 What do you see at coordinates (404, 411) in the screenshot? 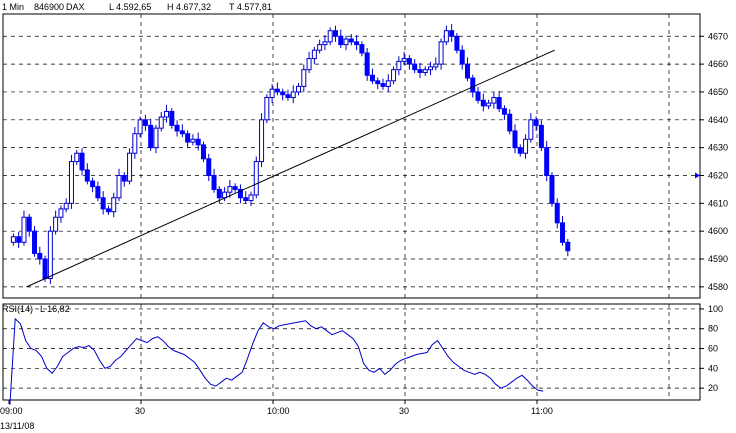
I see `time-tick-label: 30` at bounding box center [404, 411].